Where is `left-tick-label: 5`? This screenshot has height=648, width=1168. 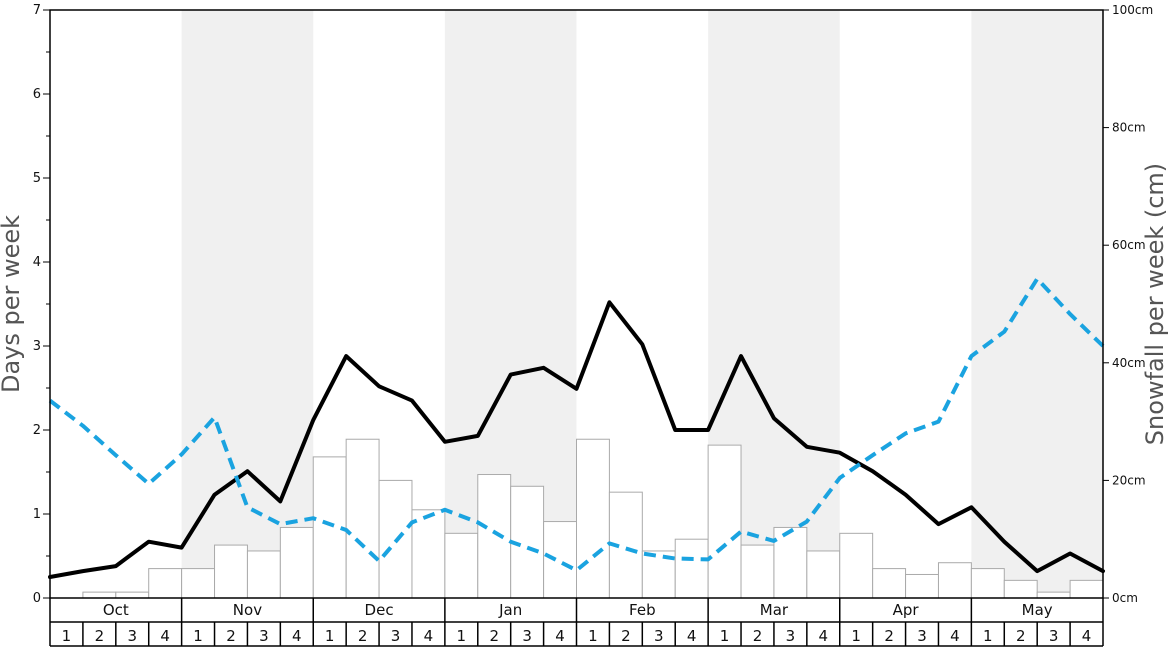
left-tick-label: 5 is located at coordinates (37, 178).